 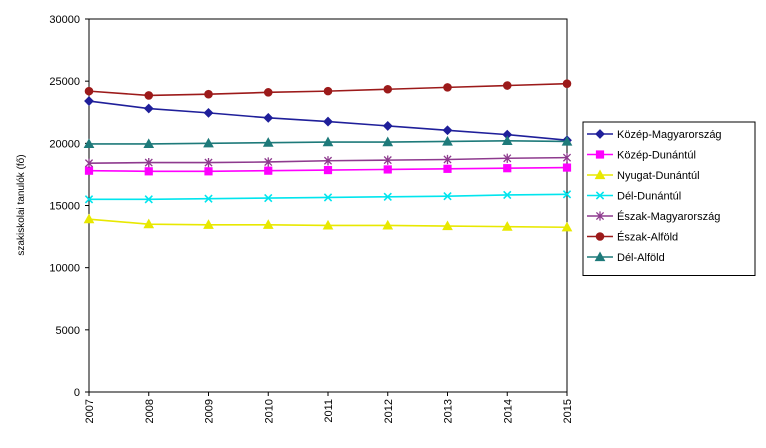 I want to click on x-tick-label: 2013, so click(x=449, y=411).